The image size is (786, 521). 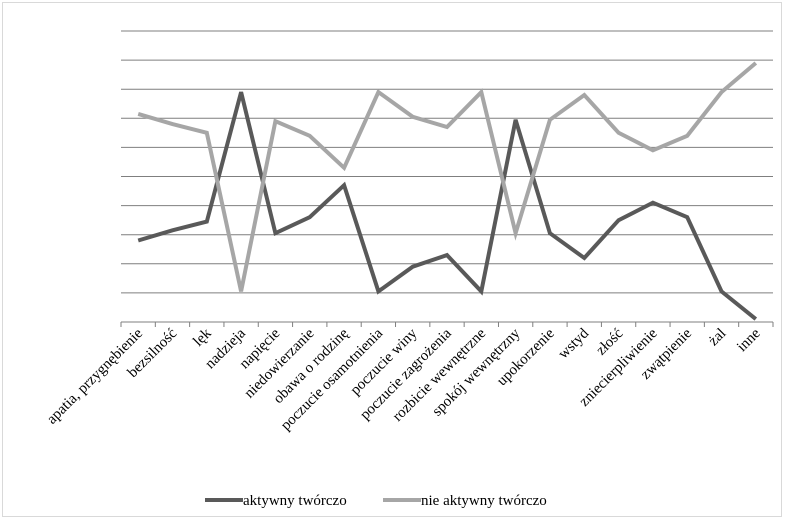 I want to click on legend-label-2: nie aktywny twórczo, so click(x=484, y=501).